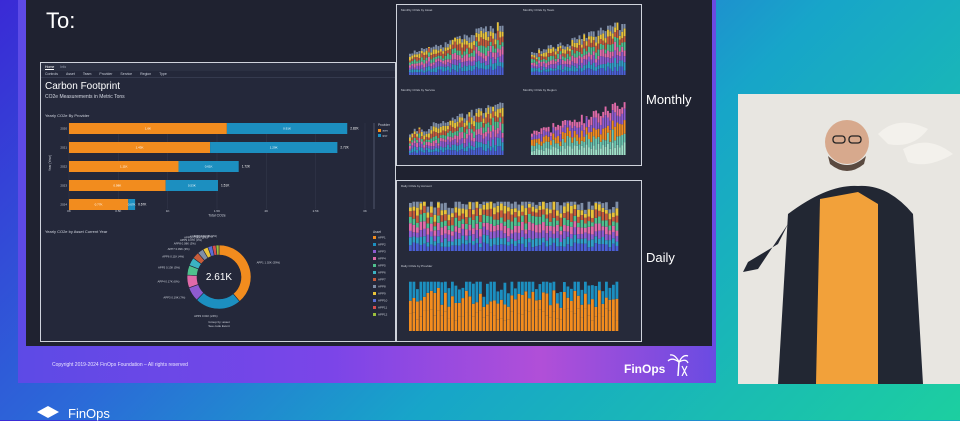 Image resolution: width=960 pixels, height=421 pixels. I want to click on filter-asset: Asset, so click(70, 74).